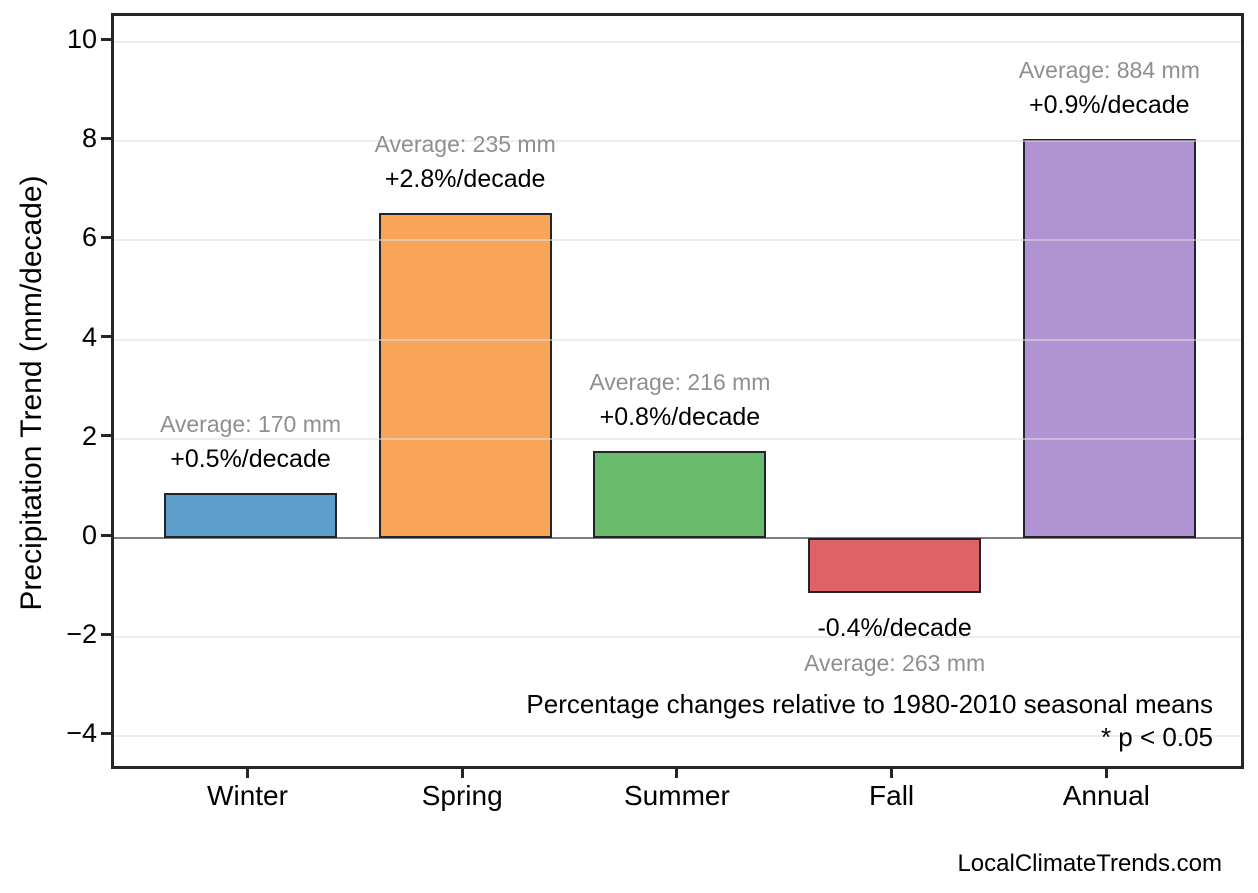 The width and height of the screenshot is (1258, 893). What do you see at coordinates (81, 634) in the screenshot?
I see `y-tick-label: −2` at bounding box center [81, 634].